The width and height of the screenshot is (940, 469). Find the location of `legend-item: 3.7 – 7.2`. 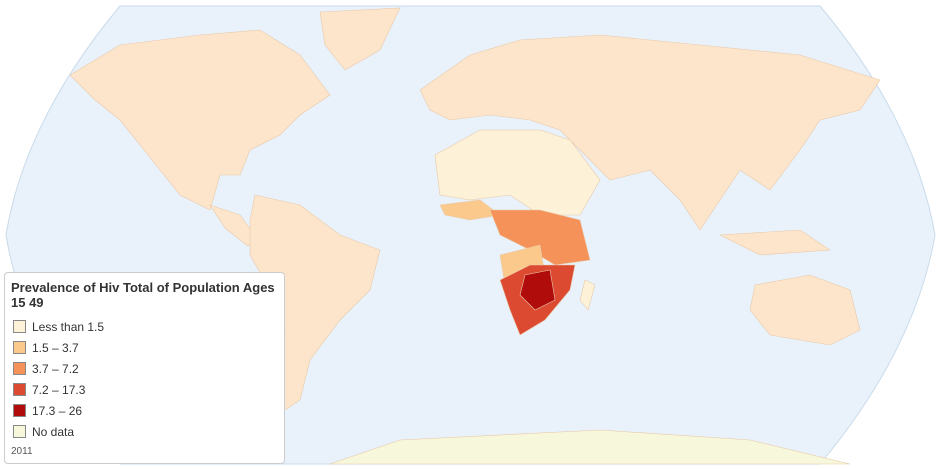

legend-item: 3.7 – 7.2 is located at coordinates (144, 368).